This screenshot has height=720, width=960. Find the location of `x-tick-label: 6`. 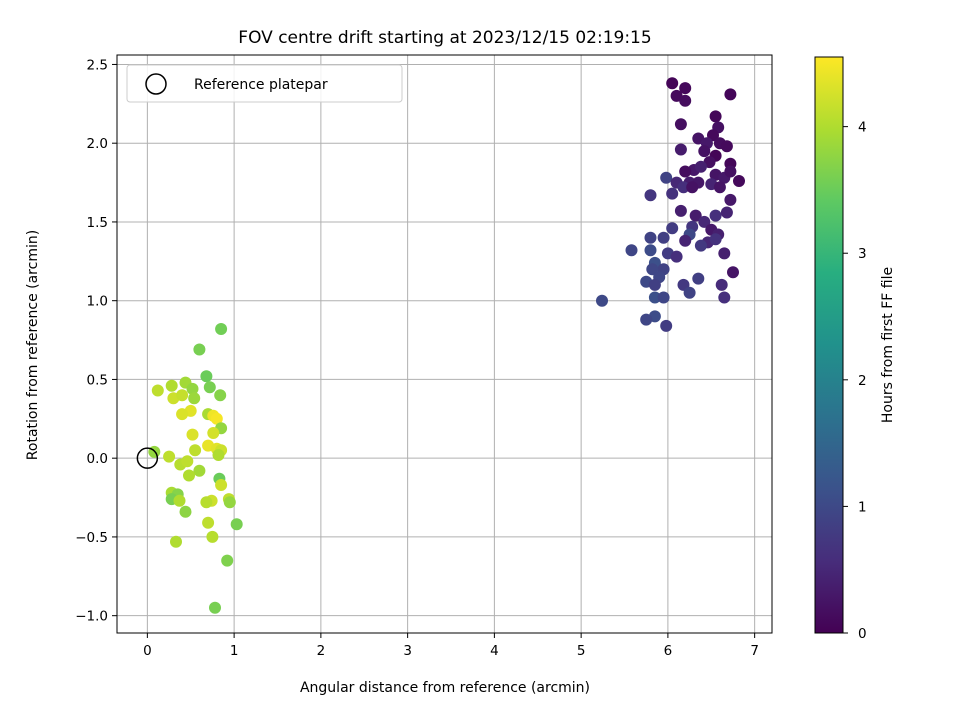

x-tick-label: 6 is located at coordinates (668, 651).